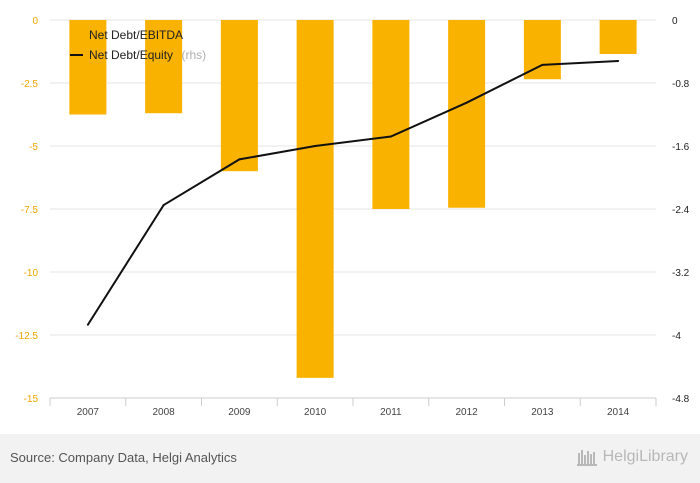  What do you see at coordinates (618, 60) in the screenshot?
I see `line-point-2014` at bounding box center [618, 60].